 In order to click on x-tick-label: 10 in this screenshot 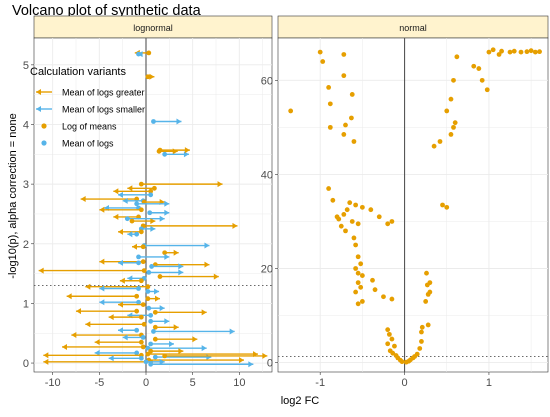, I will do `click(239, 383)`.